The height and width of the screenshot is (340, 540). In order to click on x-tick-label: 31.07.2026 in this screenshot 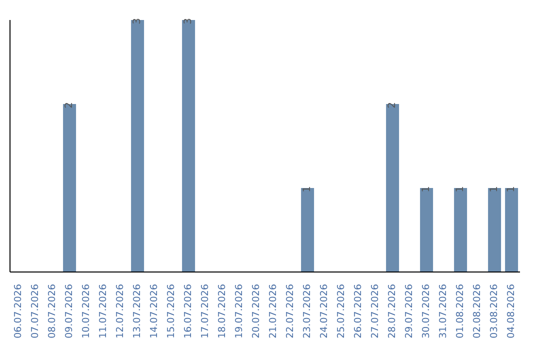, I will do `click(443, 311)`.